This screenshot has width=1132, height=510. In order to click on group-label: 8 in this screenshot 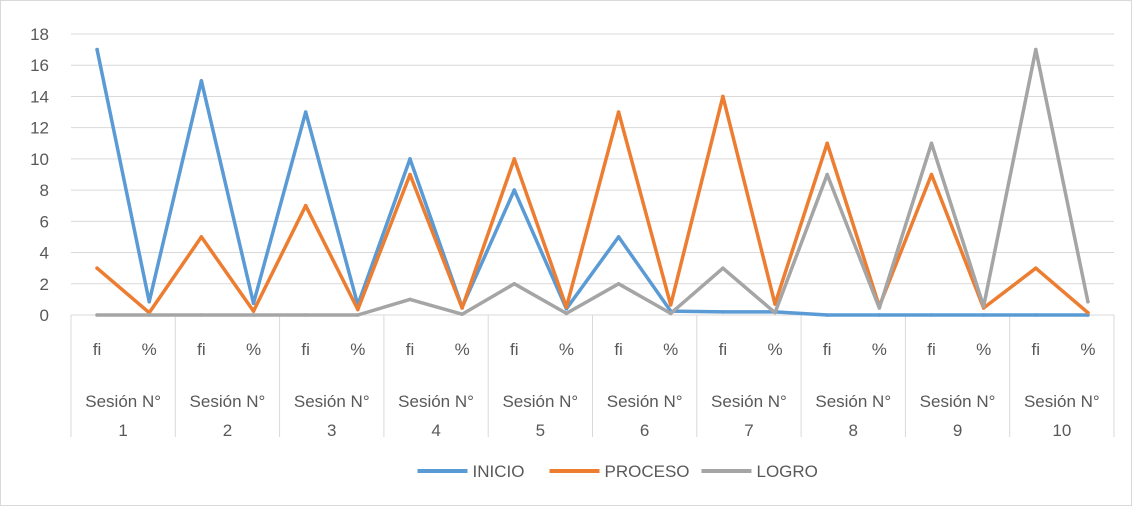, I will do `click(853, 430)`.